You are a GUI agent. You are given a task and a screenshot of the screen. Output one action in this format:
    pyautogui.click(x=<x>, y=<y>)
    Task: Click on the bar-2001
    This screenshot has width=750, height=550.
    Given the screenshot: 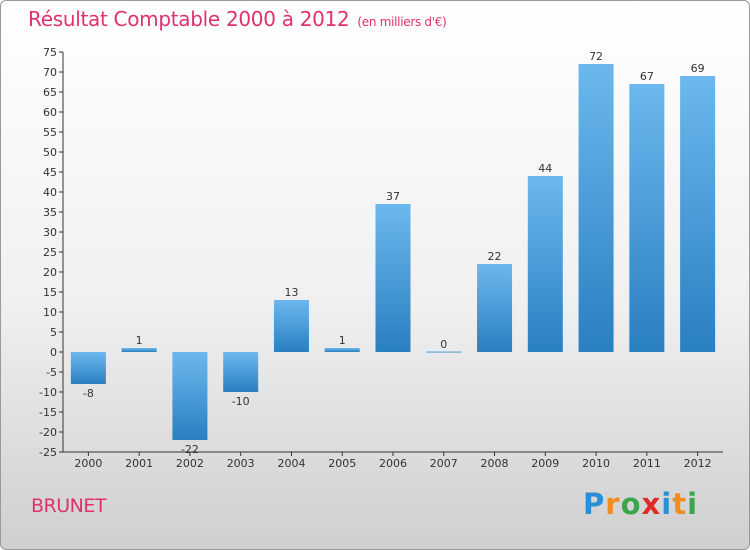 What is the action you would take?
    pyautogui.click(x=139, y=350)
    